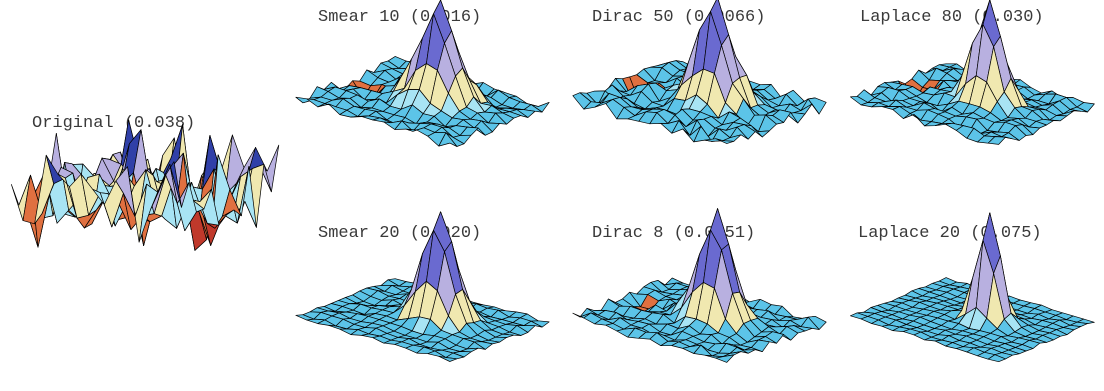 This screenshot has height=391, width=1104. I want to click on plot-original, so click(142, 185).